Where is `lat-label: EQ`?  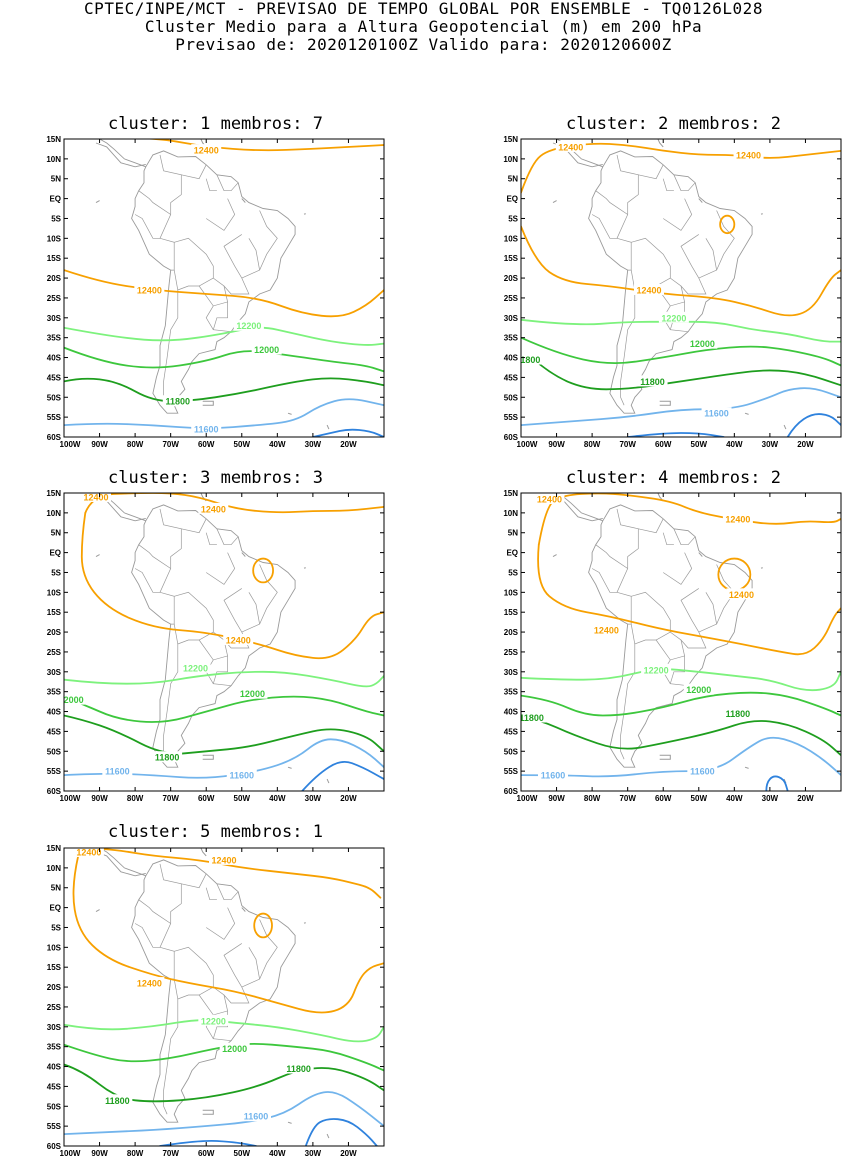
lat-label: EQ is located at coordinates (512, 553).